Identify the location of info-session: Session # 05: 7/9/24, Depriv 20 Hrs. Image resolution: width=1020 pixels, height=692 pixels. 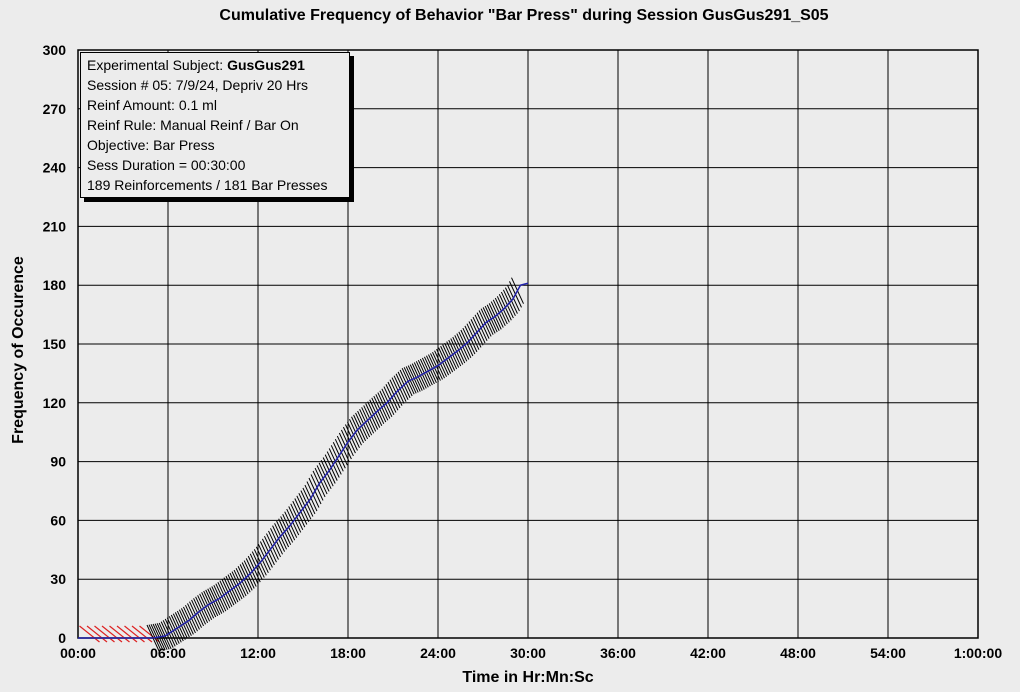
(198, 85).